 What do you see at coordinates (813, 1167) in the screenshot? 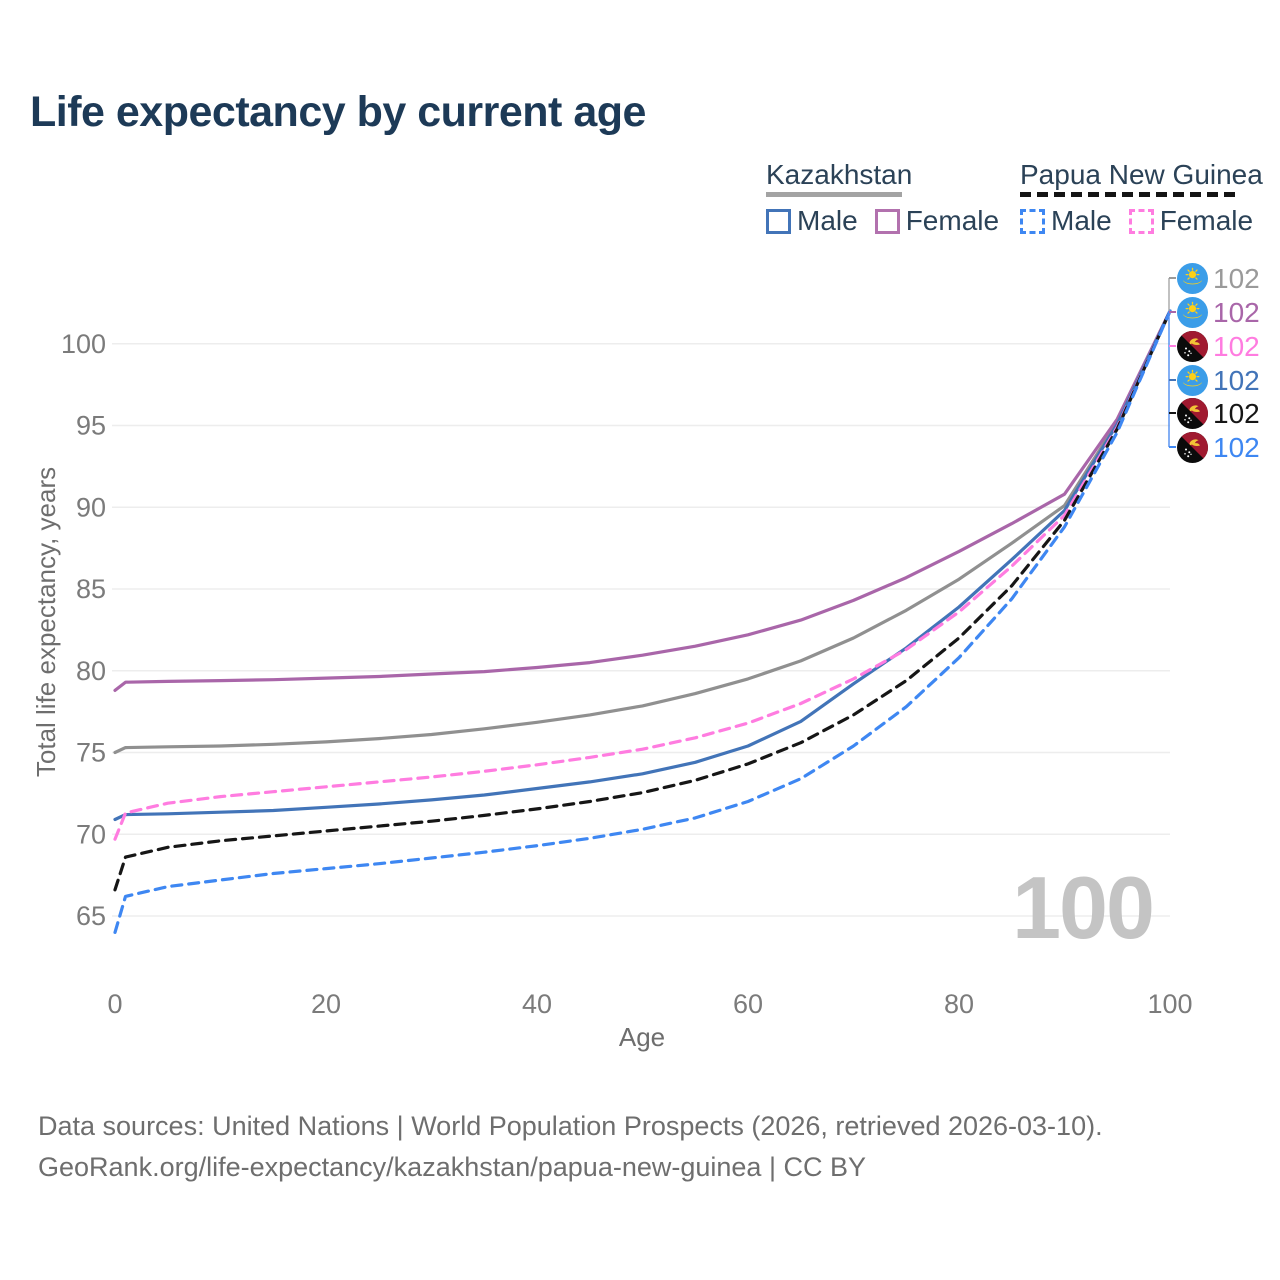
I see `footer-license: | CC BY` at bounding box center [813, 1167].